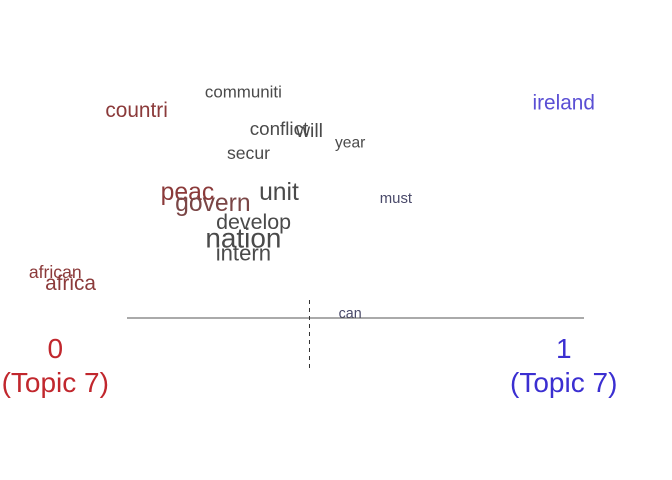 The width and height of the screenshot is (672, 480). I want to click on word-label: will, so click(309, 131).